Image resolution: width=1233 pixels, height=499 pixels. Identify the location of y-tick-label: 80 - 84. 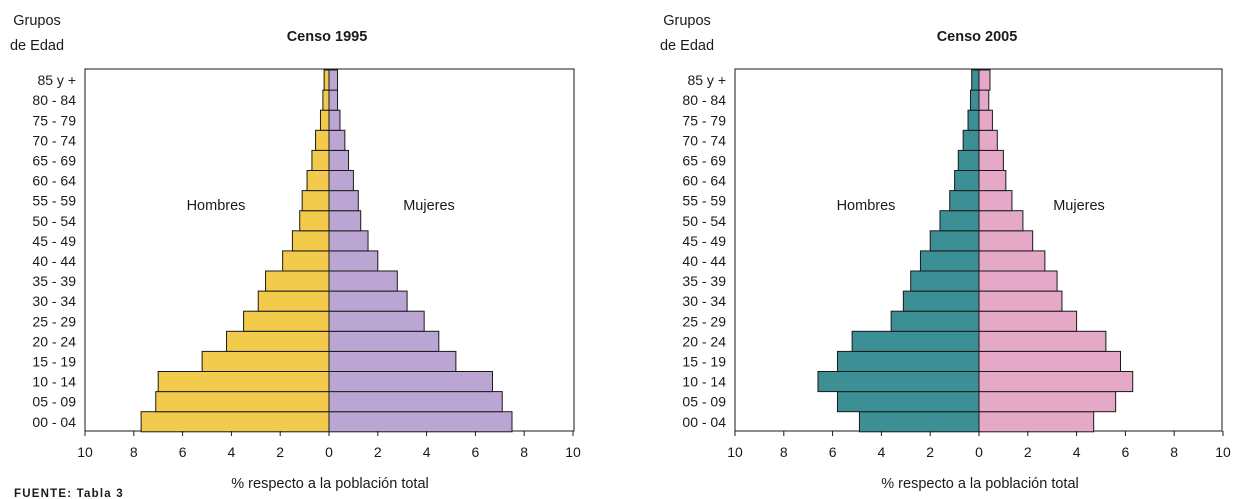
(54, 100).